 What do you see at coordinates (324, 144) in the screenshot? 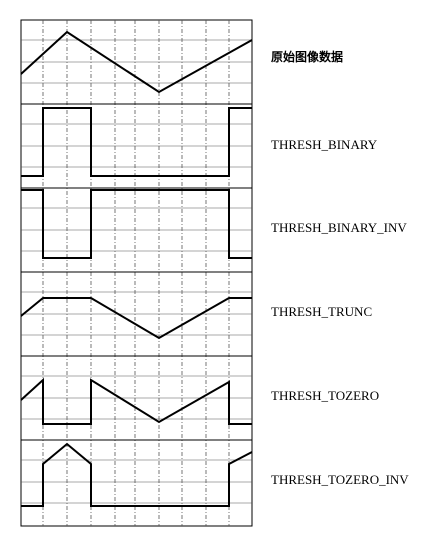
I see `panel-label-thresh-binary: THRESH_BINARY` at bounding box center [324, 144].